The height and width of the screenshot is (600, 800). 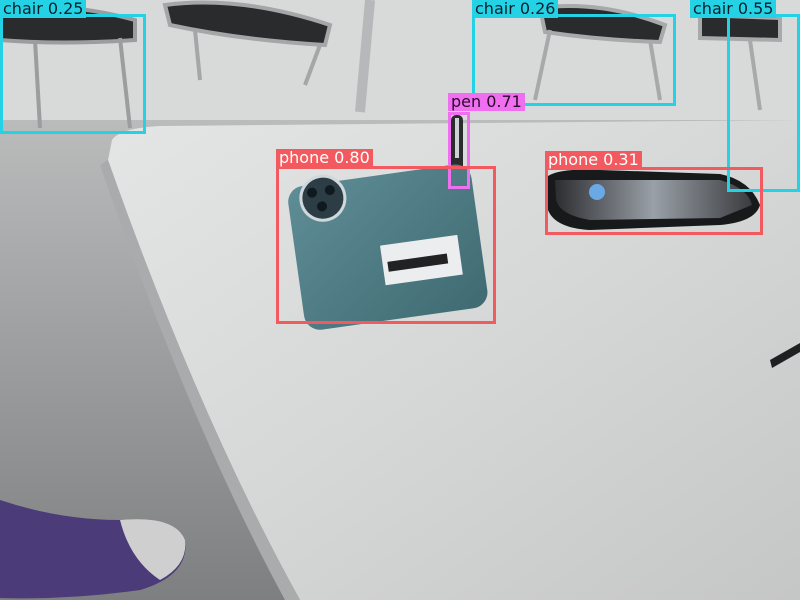 What do you see at coordinates (324, 158) in the screenshot?
I see `phone-detection-label-1: phone 0.80` at bounding box center [324, 158].